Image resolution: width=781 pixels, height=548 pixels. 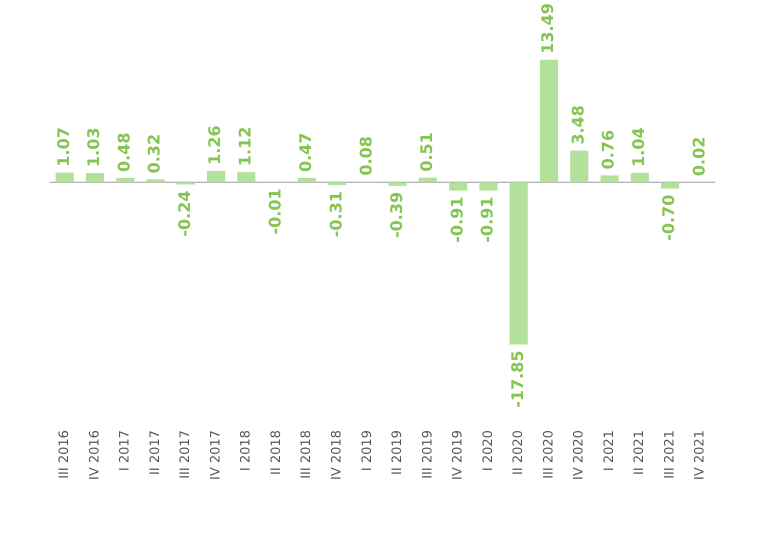 I want to click on x-tick-label: III 2019, so click(x=428, y=454).